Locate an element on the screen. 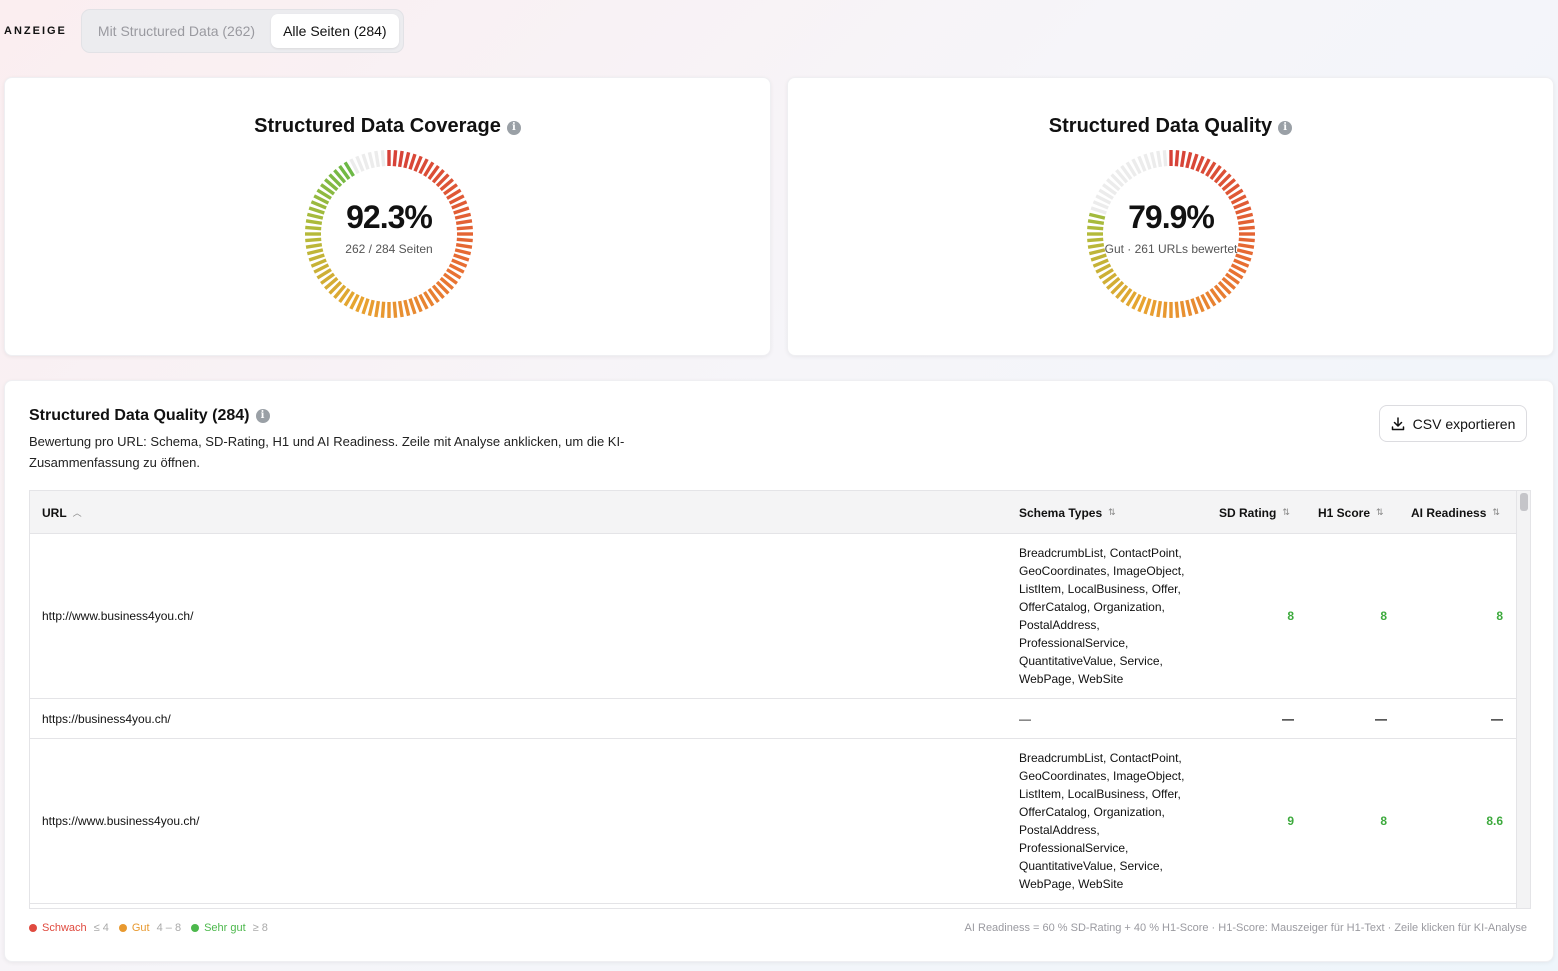 This screenshot has height=971, width=1558. legend-very-good: Sehr gut ≥ 8 is located at coordinates (229, 928).